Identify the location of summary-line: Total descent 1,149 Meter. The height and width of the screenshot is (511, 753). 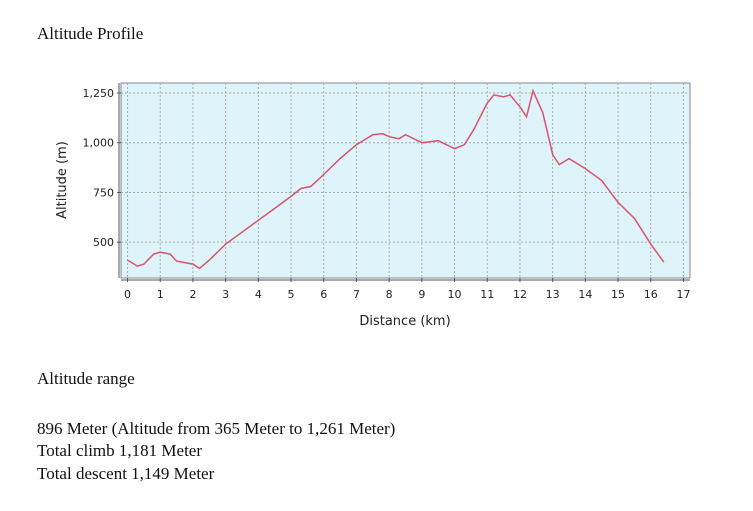
(126, 473).